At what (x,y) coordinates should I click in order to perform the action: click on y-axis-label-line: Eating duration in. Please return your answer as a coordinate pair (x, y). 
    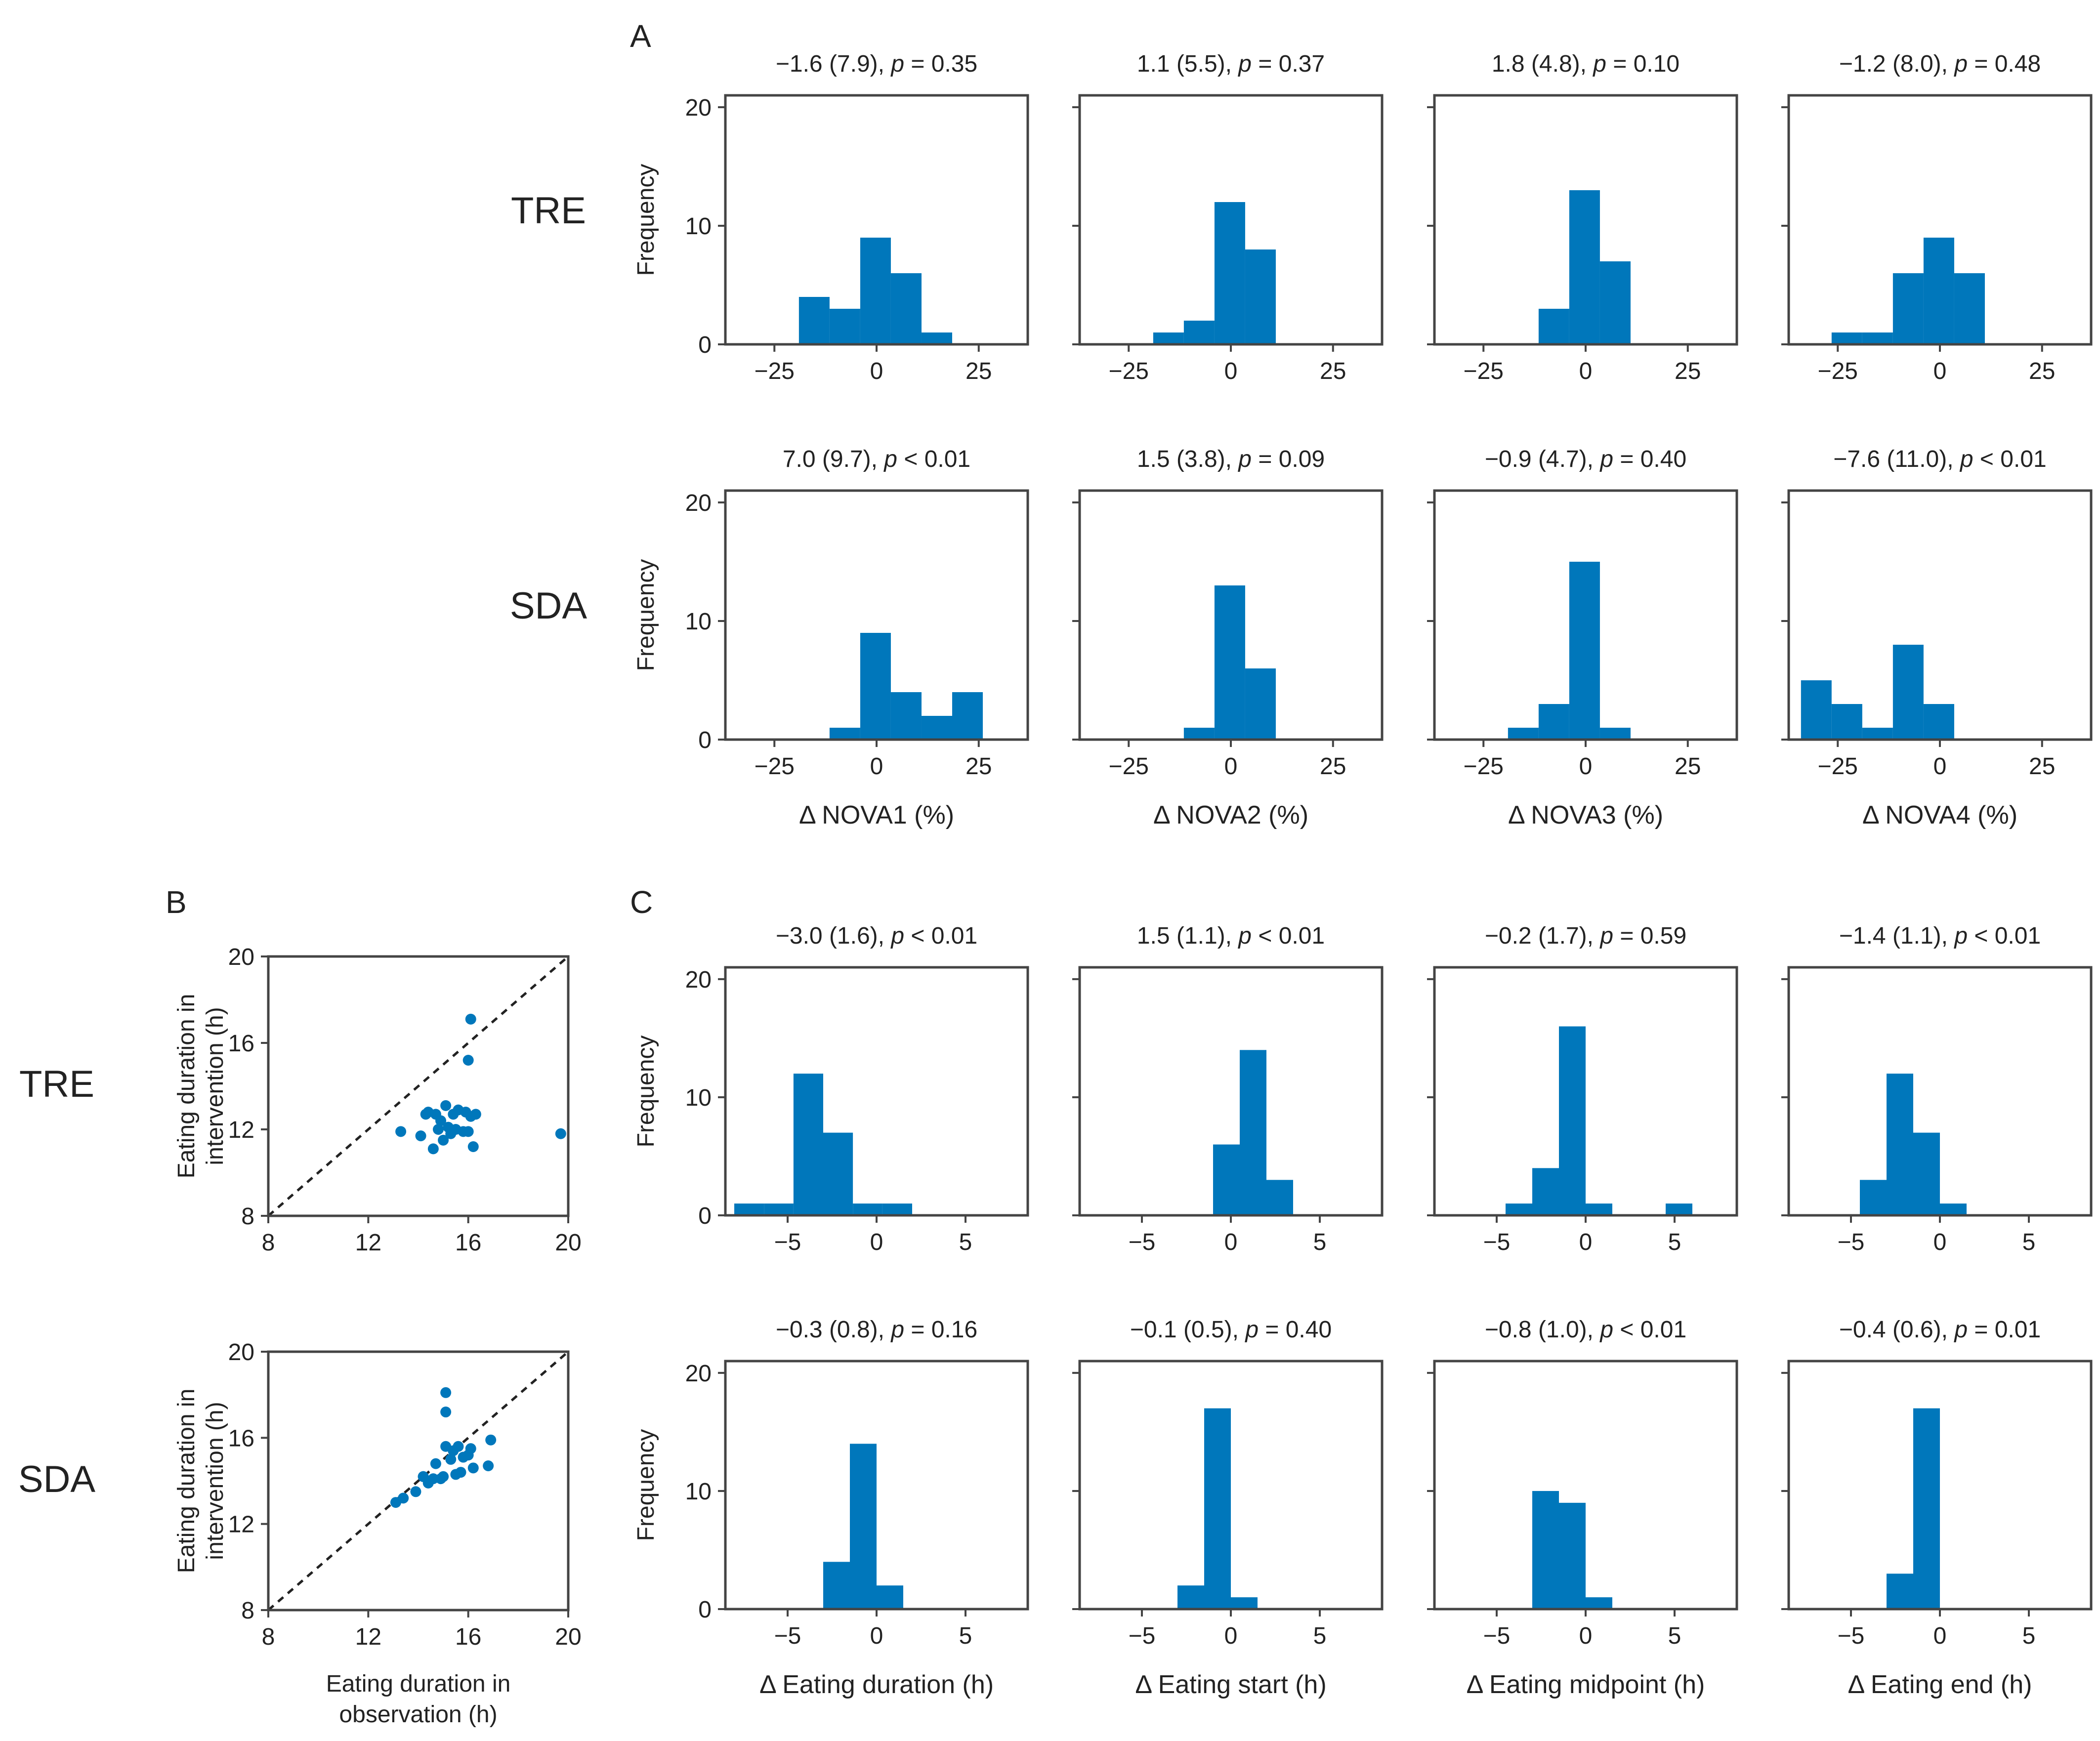
    Looking at the image, I should click on (186, 1086).